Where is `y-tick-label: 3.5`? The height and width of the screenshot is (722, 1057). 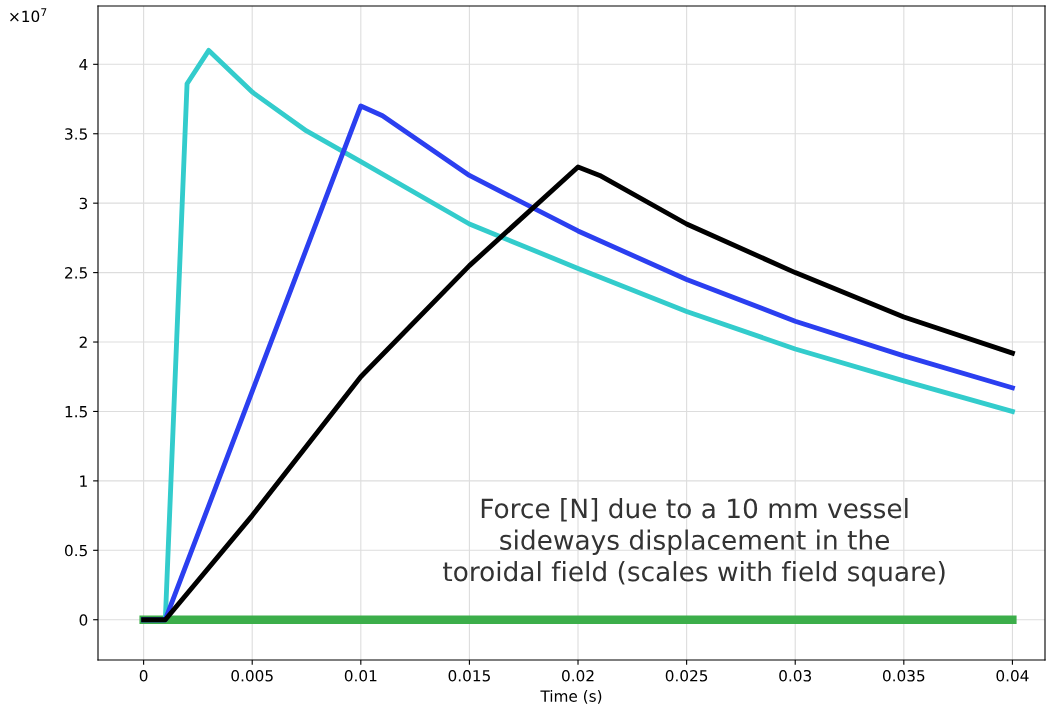 y-tick-label: 3.5 is located at coordinates (76, 134).